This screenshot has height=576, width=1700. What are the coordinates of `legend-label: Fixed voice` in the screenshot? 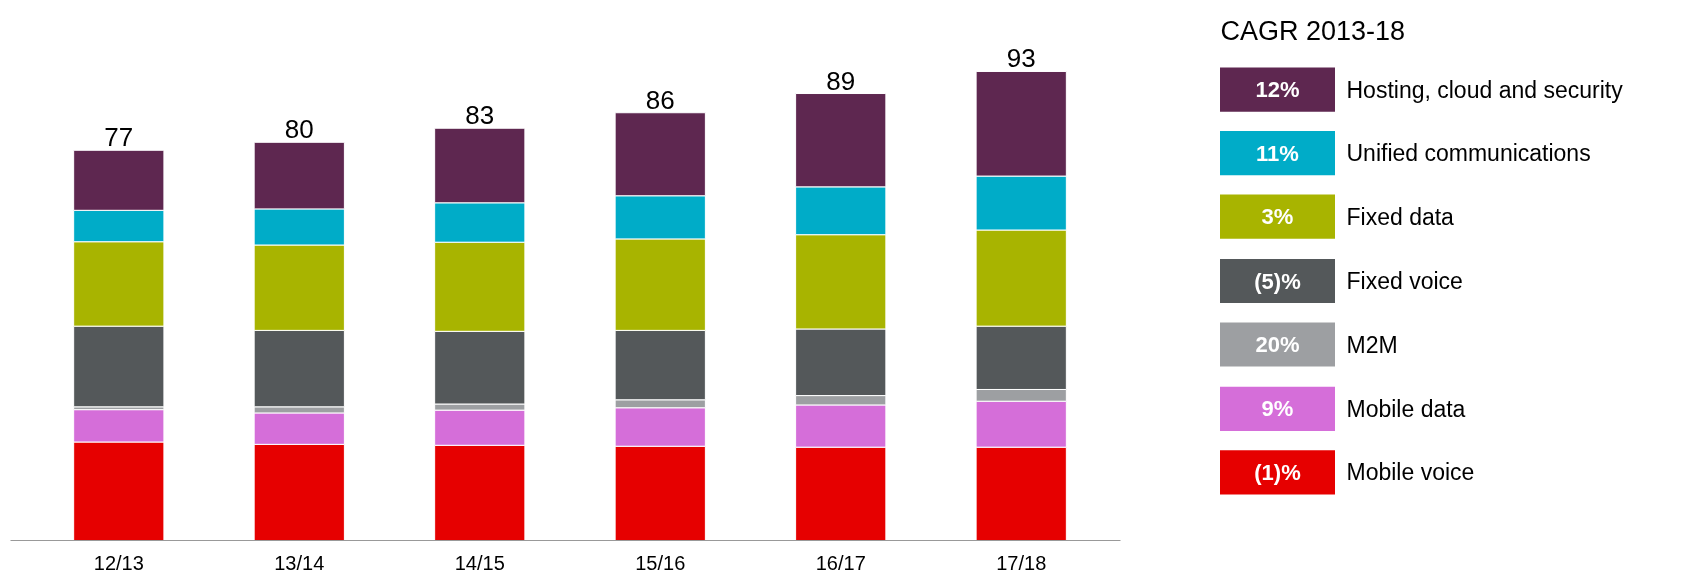 It's located at (1404, 281).